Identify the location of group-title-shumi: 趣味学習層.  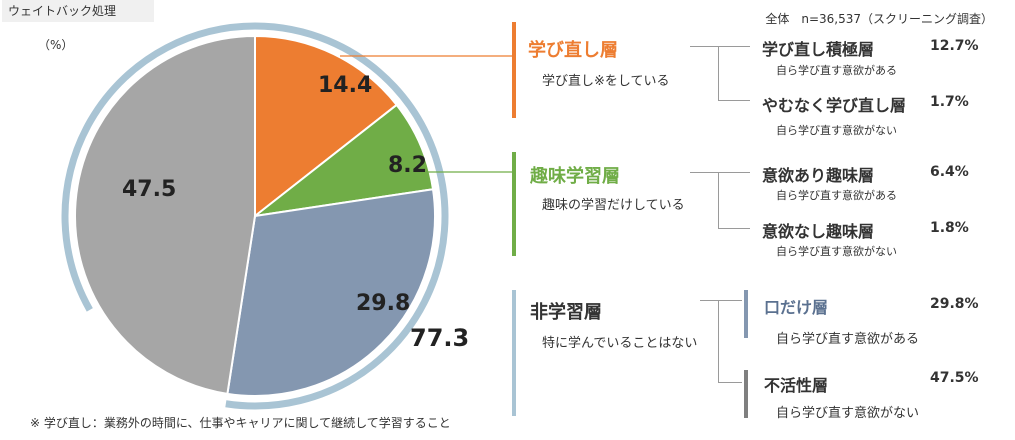
(575, 176).